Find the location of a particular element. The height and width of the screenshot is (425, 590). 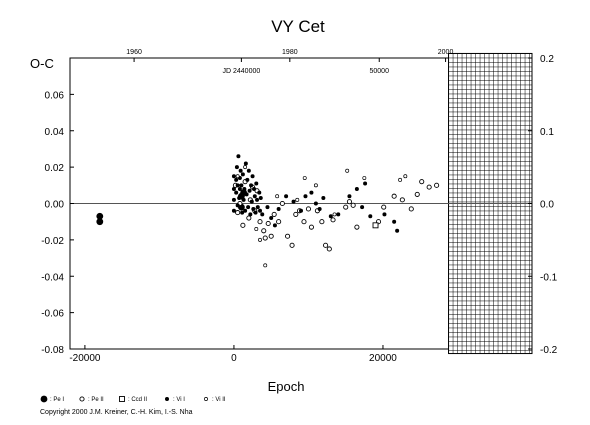

y-tick-label: -0.04 is located at coordinates (52, 277).